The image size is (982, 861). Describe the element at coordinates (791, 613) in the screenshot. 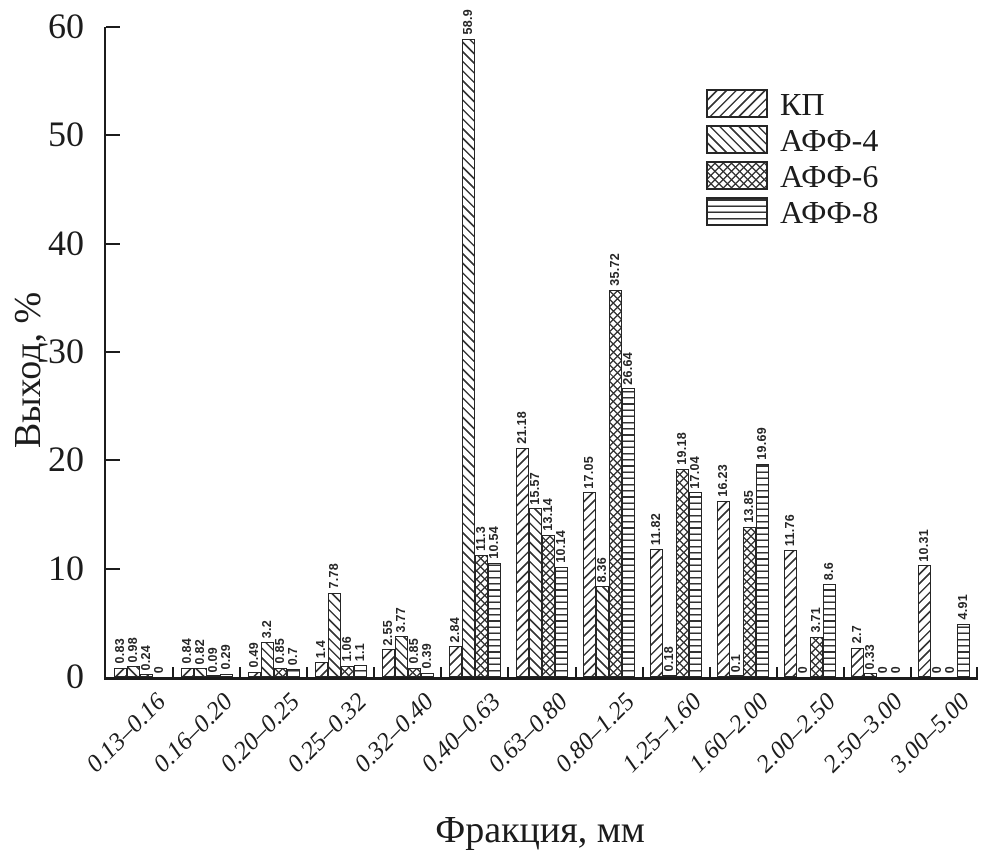

I see `bar-КП-2.00–2.50` at that location.